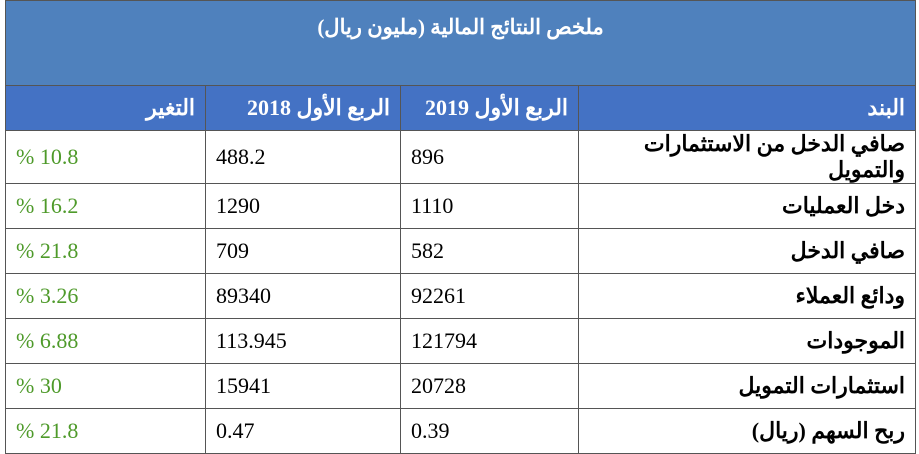 The width and height of the screenshot is (919, 454). What do you see at coordinates (303, 251) in the screenshot?
I see `table-cell: 709` at bounding box center [303, 251].